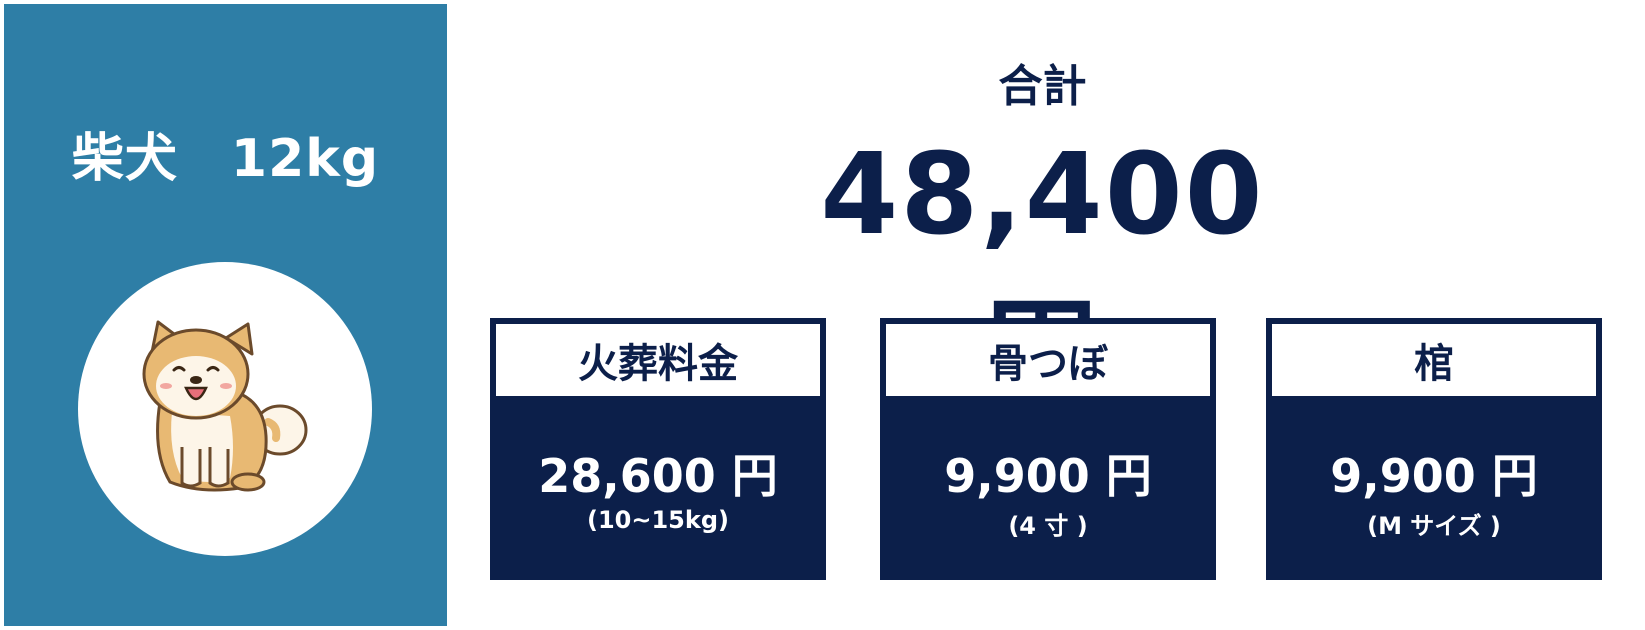 The width and height of the screenshot is (1645, 630). What do you see at coordinates (225, 159) in the screenshot?
I see `pet-label: 柴犬 12kg` at bounding box center [225, 159].